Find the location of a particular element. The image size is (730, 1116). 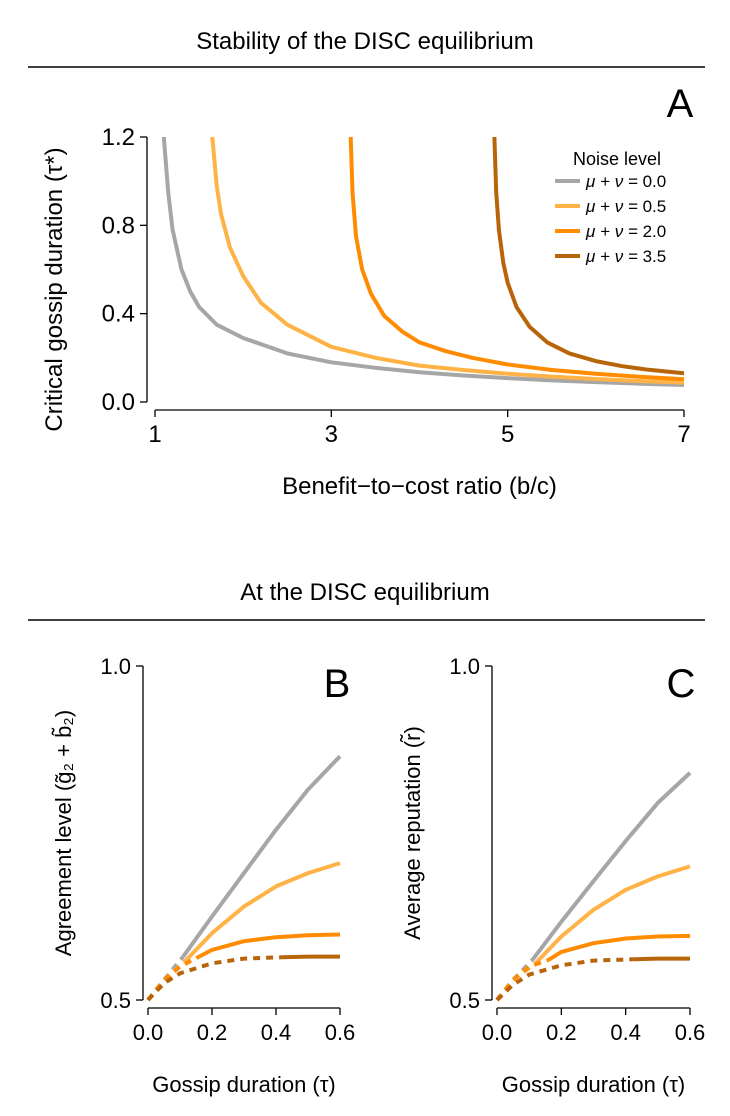

legend-title: Noise level is located at coordinates (617, 159).